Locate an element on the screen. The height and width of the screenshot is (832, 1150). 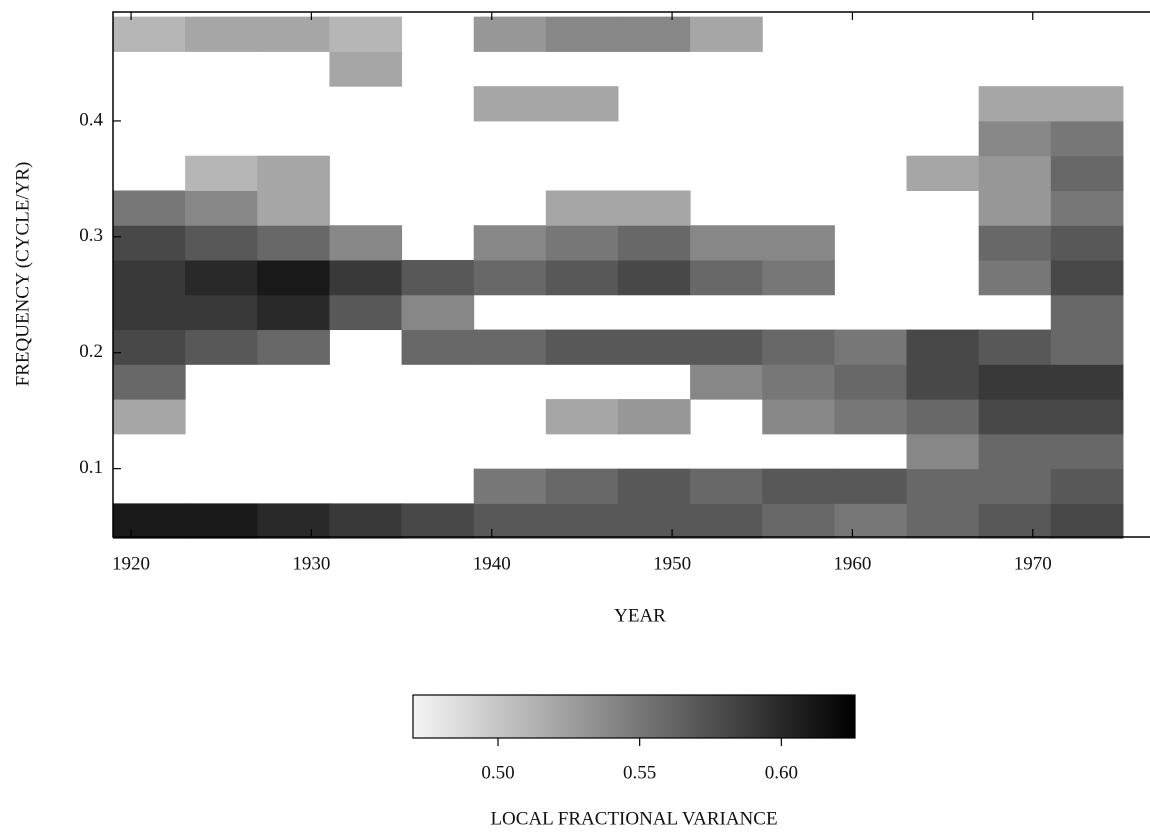
y-tick-label: 0.1 is located at coordinates (91, 467).